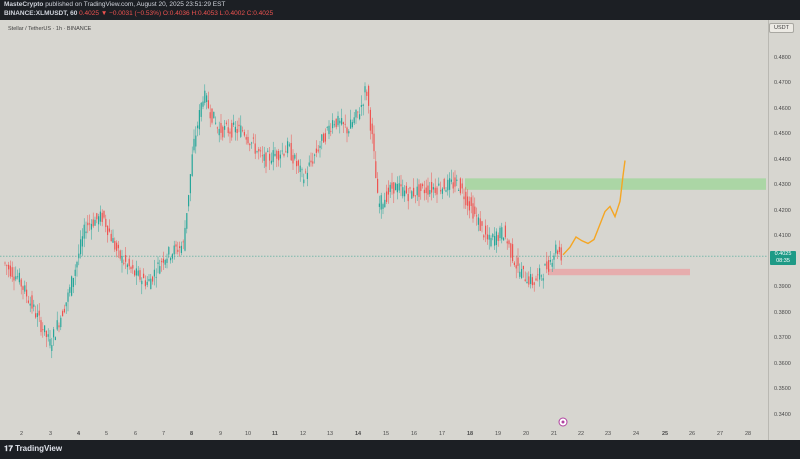 The width and height of the screenshot is (800, 459). What do you see at coordinates (608, 434) in the screenshot?
I see `time-tick-label: 23` at bounding box center [608, 434].